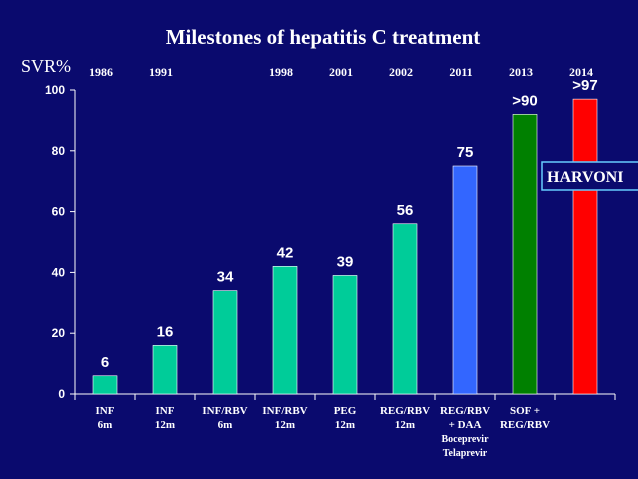 This screenshot has width=638, height=479. I want to click on annotation-box, so click(589, 176).